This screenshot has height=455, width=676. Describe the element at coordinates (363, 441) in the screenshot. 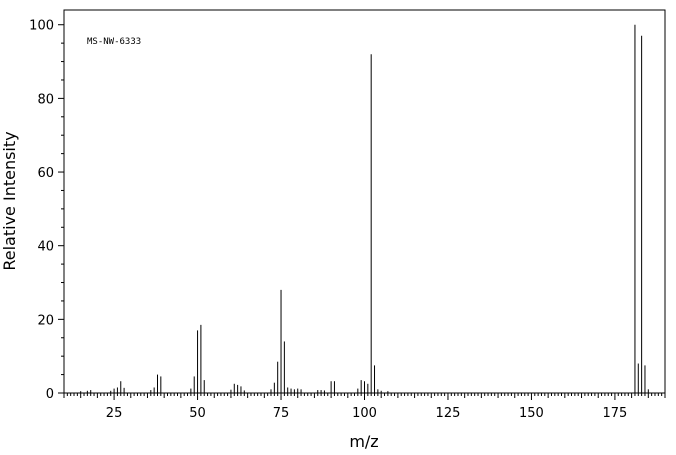

I see `x-axis-title: m/z` at that location.